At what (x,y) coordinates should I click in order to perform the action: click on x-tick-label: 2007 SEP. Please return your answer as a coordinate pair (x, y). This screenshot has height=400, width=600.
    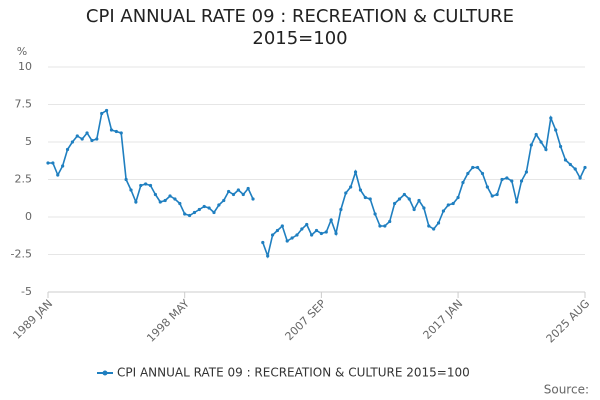
    Looking at the image, I should click on (306, 320).